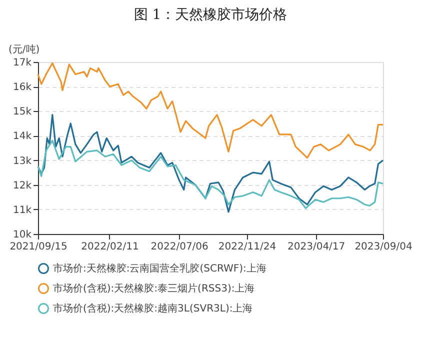 Image resolution: width=429 pixels, height=339 pixels. I want to click on legend-label: 市场价(含税):天然橡胶:泰三烟片(RSS3):上海, so click(154, 288).